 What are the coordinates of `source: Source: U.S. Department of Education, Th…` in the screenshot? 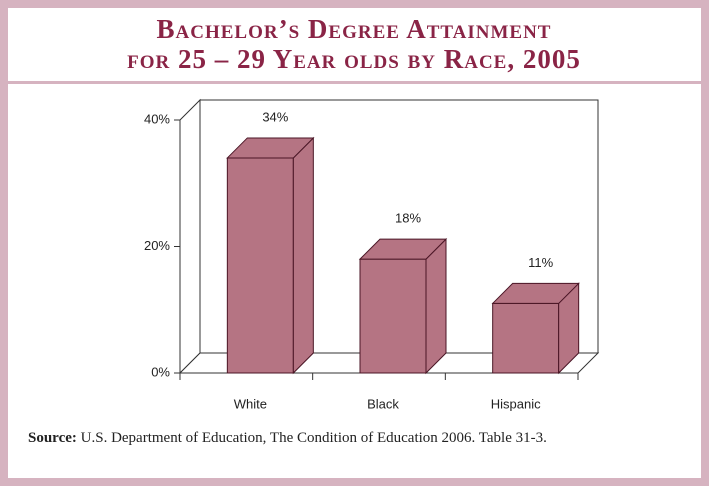 It's located at (353, 438).